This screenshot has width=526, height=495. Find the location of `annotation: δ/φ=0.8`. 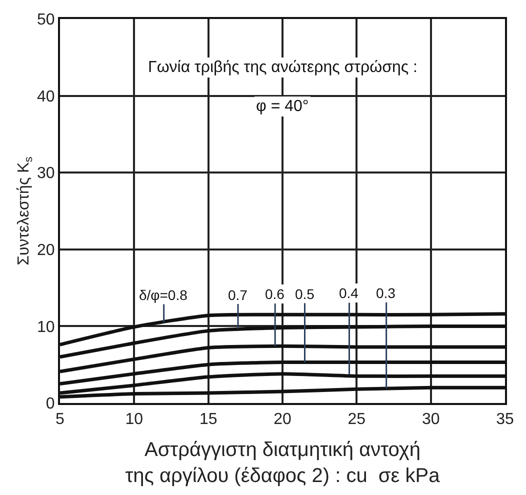

annotation: δ/φ=0.8 is located at coordinates (163, 295).